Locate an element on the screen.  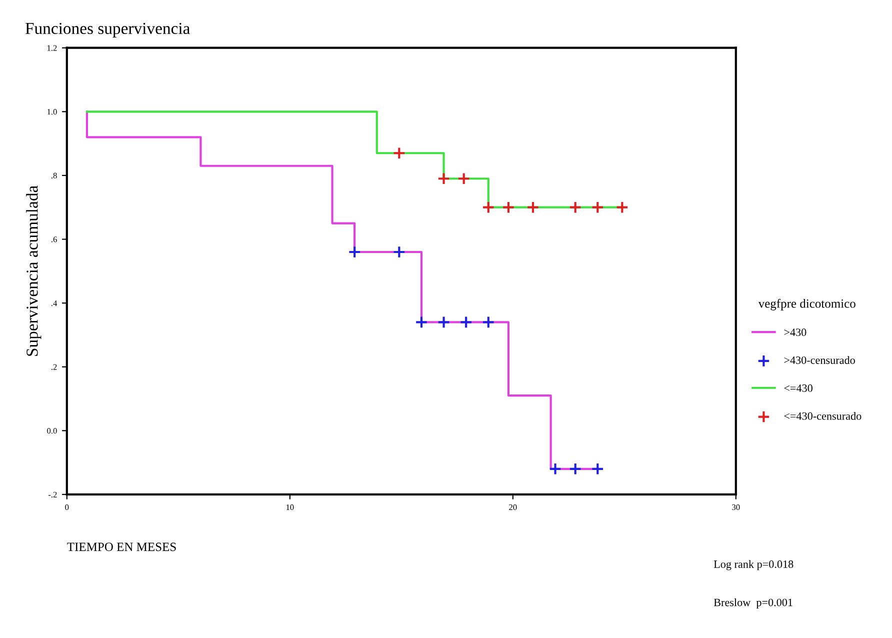
legend-label: <=430-censurado is located at coordinates (823, 416).